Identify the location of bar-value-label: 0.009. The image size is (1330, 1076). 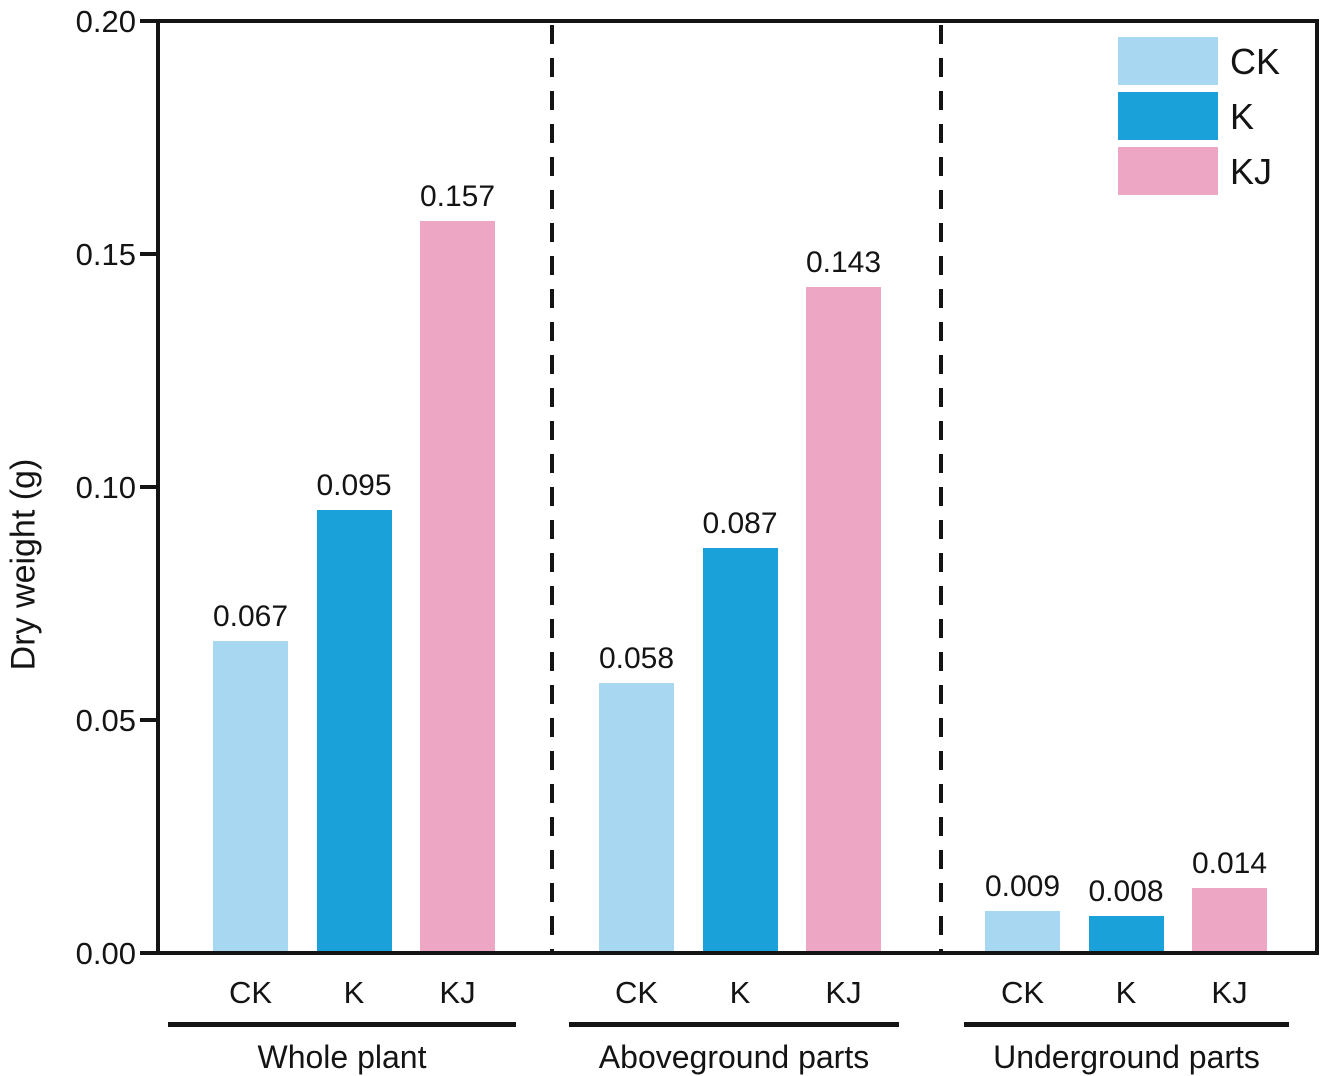
(1022, 887).